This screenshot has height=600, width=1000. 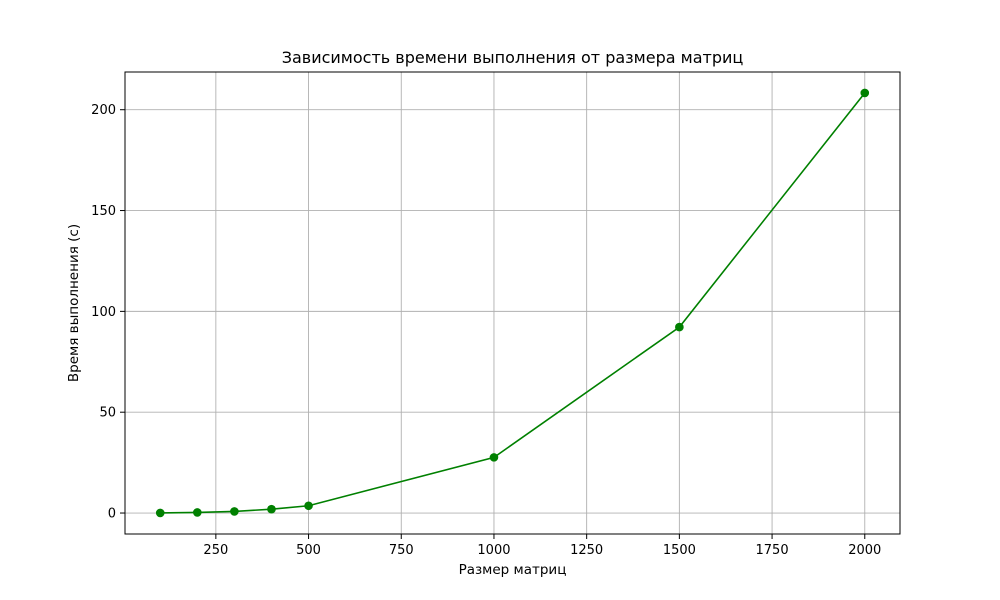 What do you see at coordinates (74, 303) in the screenshot?
I see `y-axis-label: Время выполнения (с)` at bounding box center [74, 303].